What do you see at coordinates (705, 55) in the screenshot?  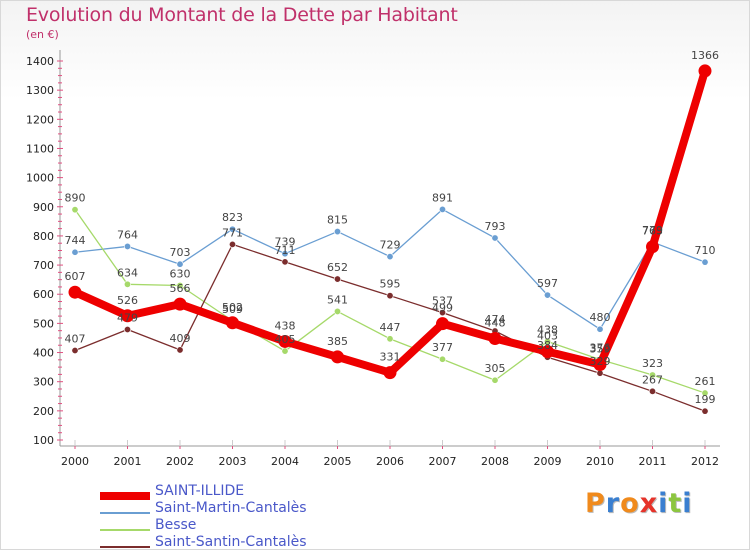 I see `data-label-saint-illide: 1366` at bounding box center [705, 55].